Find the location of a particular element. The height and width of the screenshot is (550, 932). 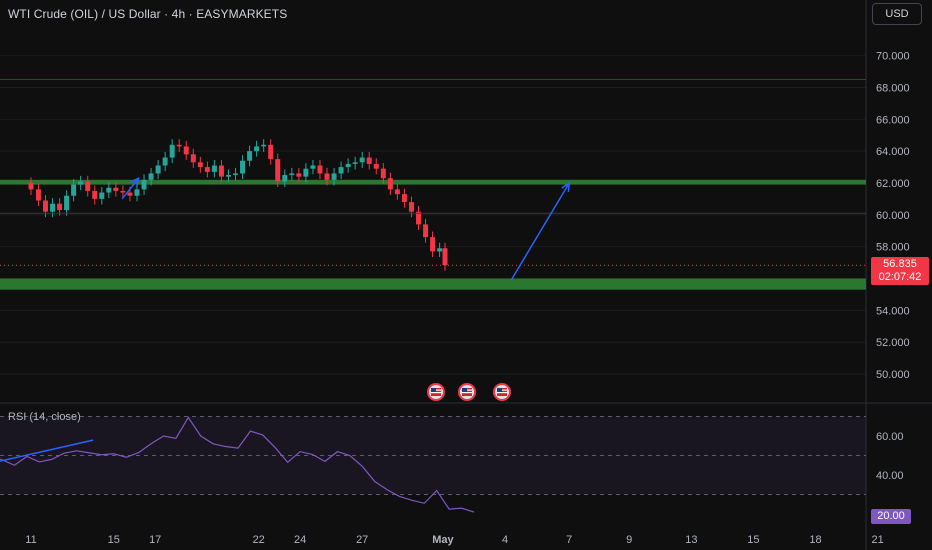

time-axis-label: 4 is located at coordinates (505, 540).